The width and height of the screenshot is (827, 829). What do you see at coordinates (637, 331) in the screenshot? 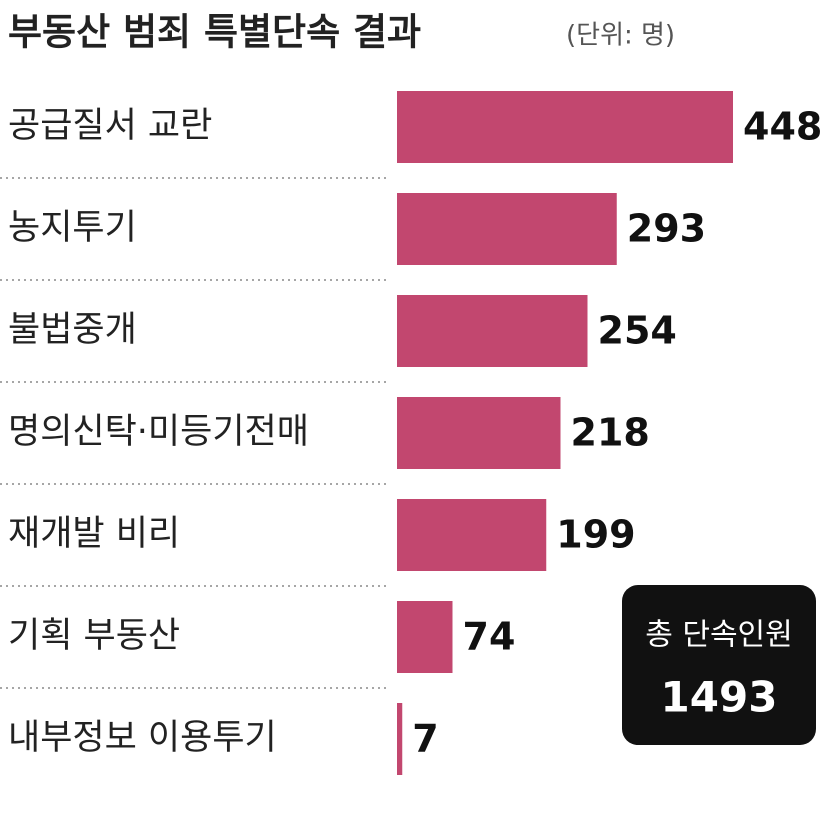
I see `value-label: 254` at bounding box center [637, 331].